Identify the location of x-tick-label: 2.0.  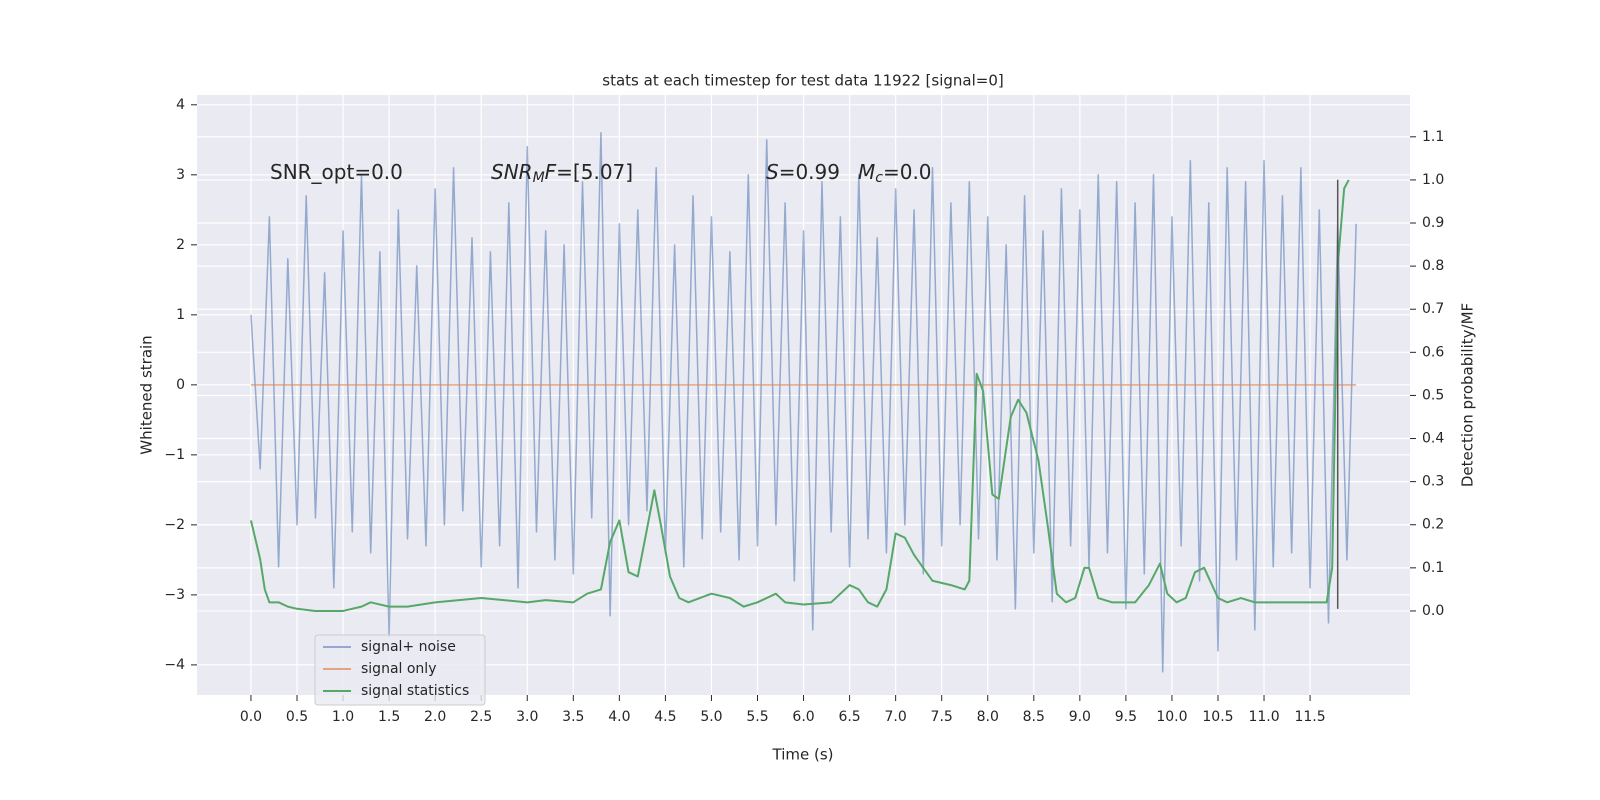
(435, 717).